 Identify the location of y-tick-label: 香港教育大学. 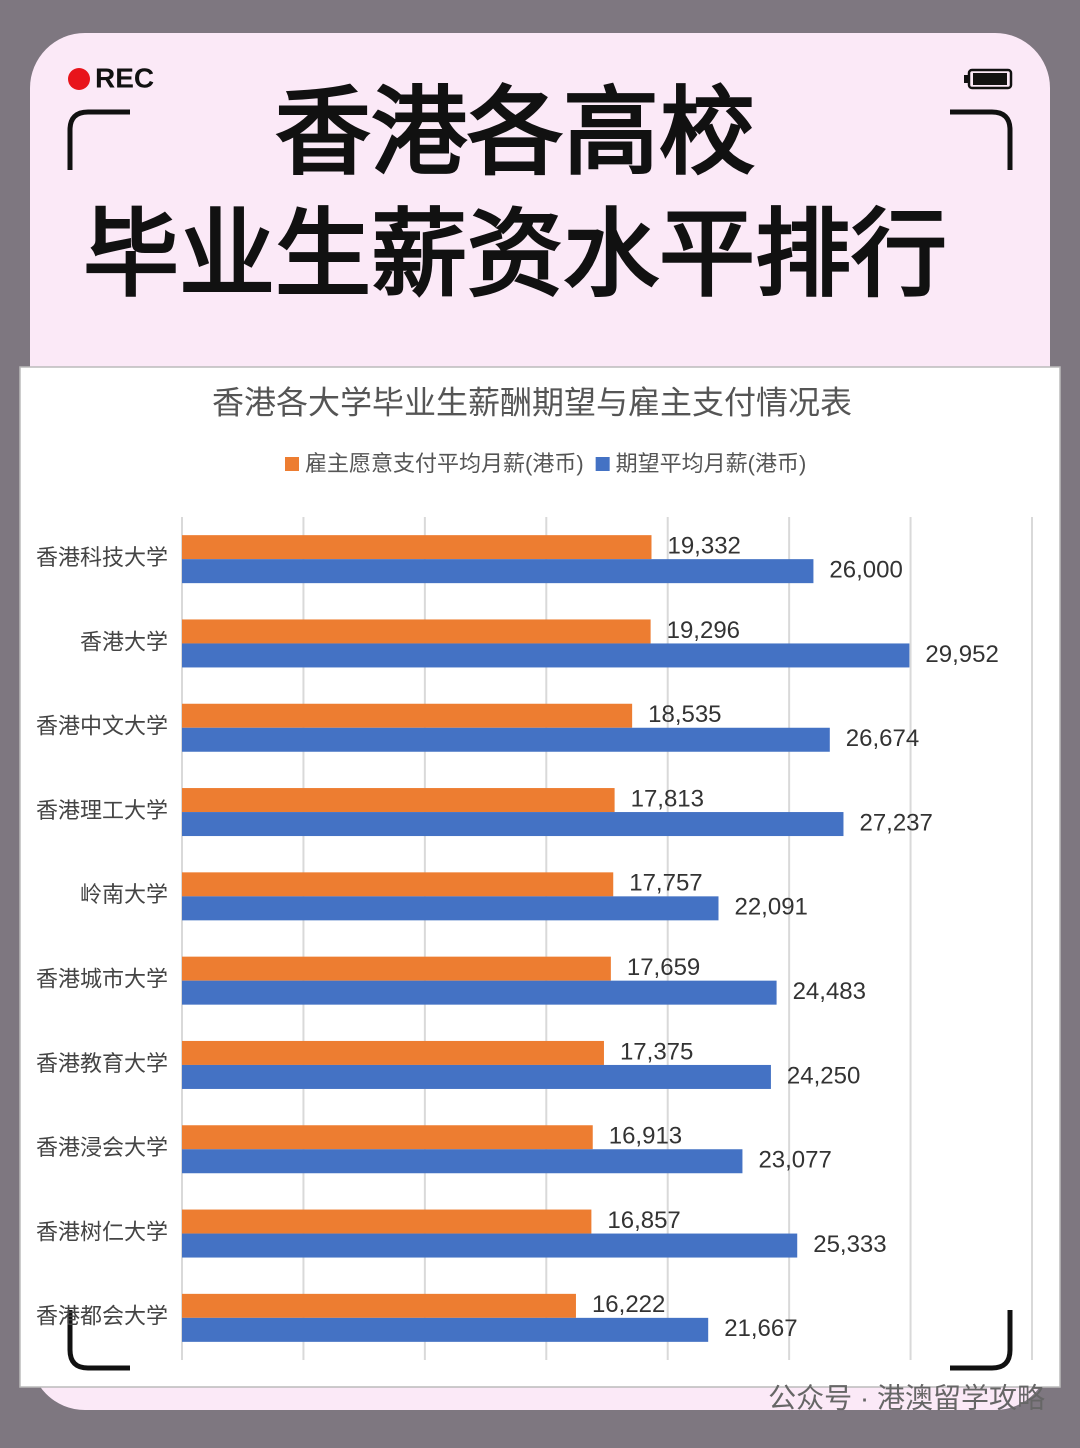
(102, 1063).